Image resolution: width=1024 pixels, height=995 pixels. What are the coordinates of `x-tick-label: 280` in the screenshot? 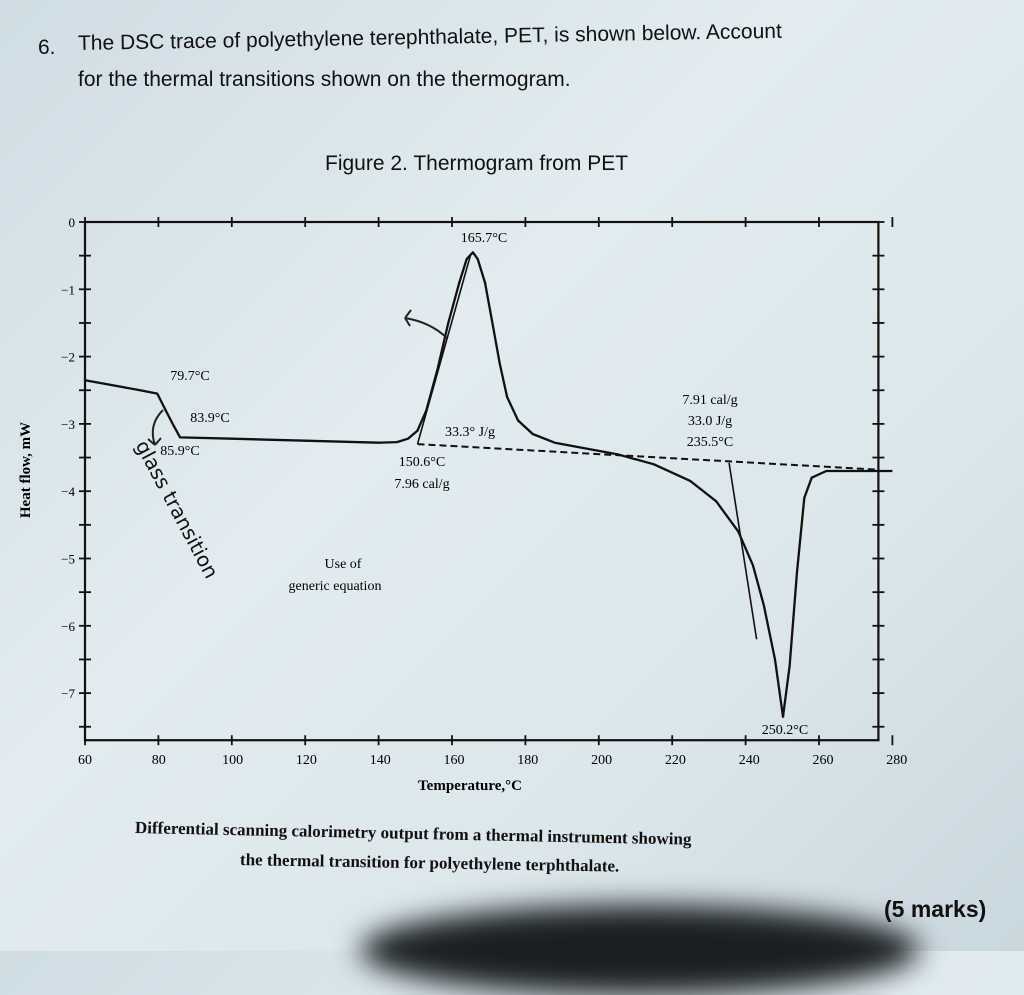 It's located at (896, 760).